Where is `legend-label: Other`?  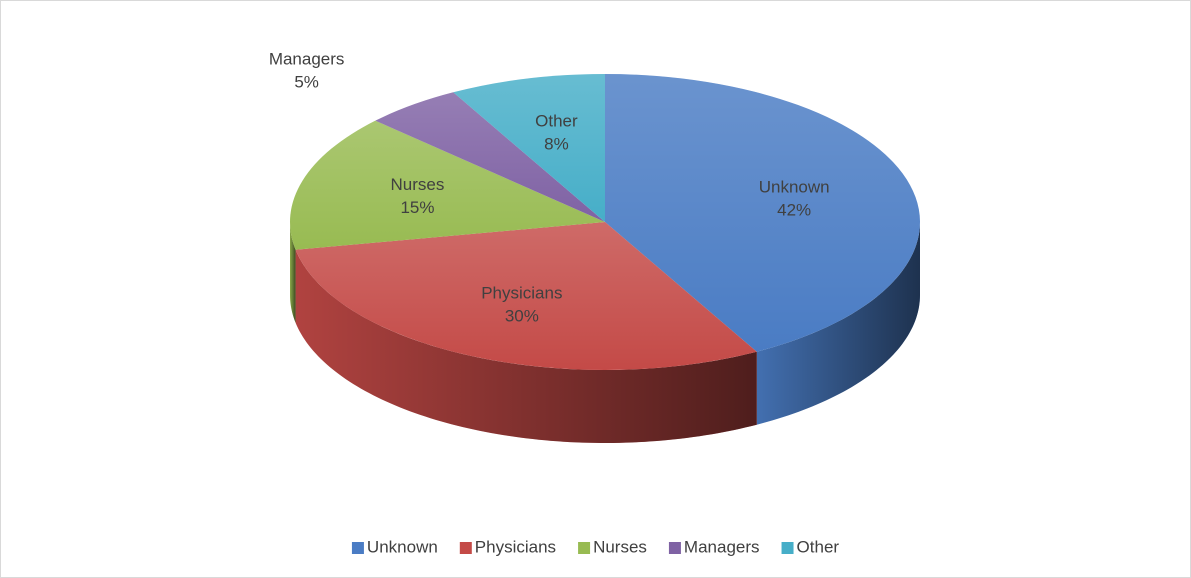
legend-label: Other is located at coordinates (818, 546).